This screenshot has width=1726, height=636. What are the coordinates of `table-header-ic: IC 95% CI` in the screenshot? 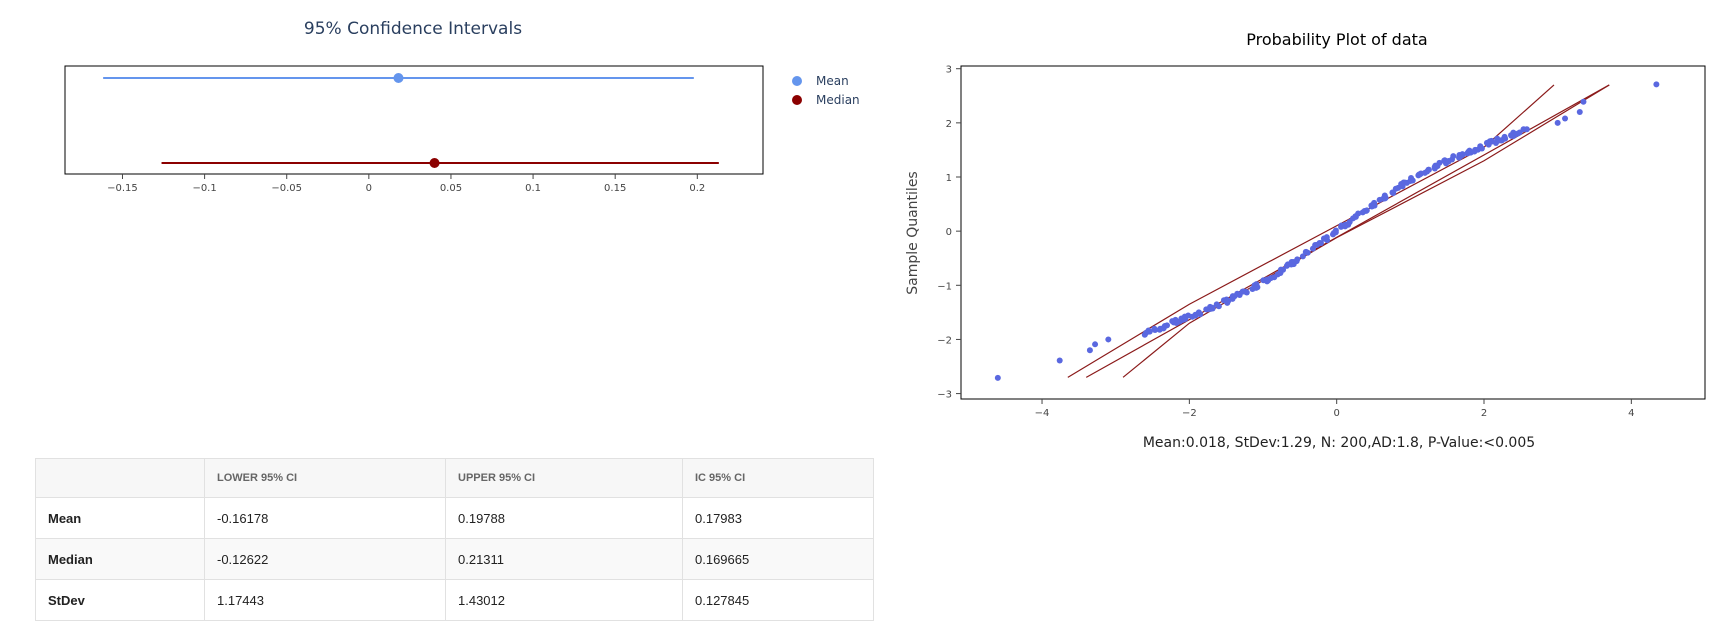 It's located at (778, 478).